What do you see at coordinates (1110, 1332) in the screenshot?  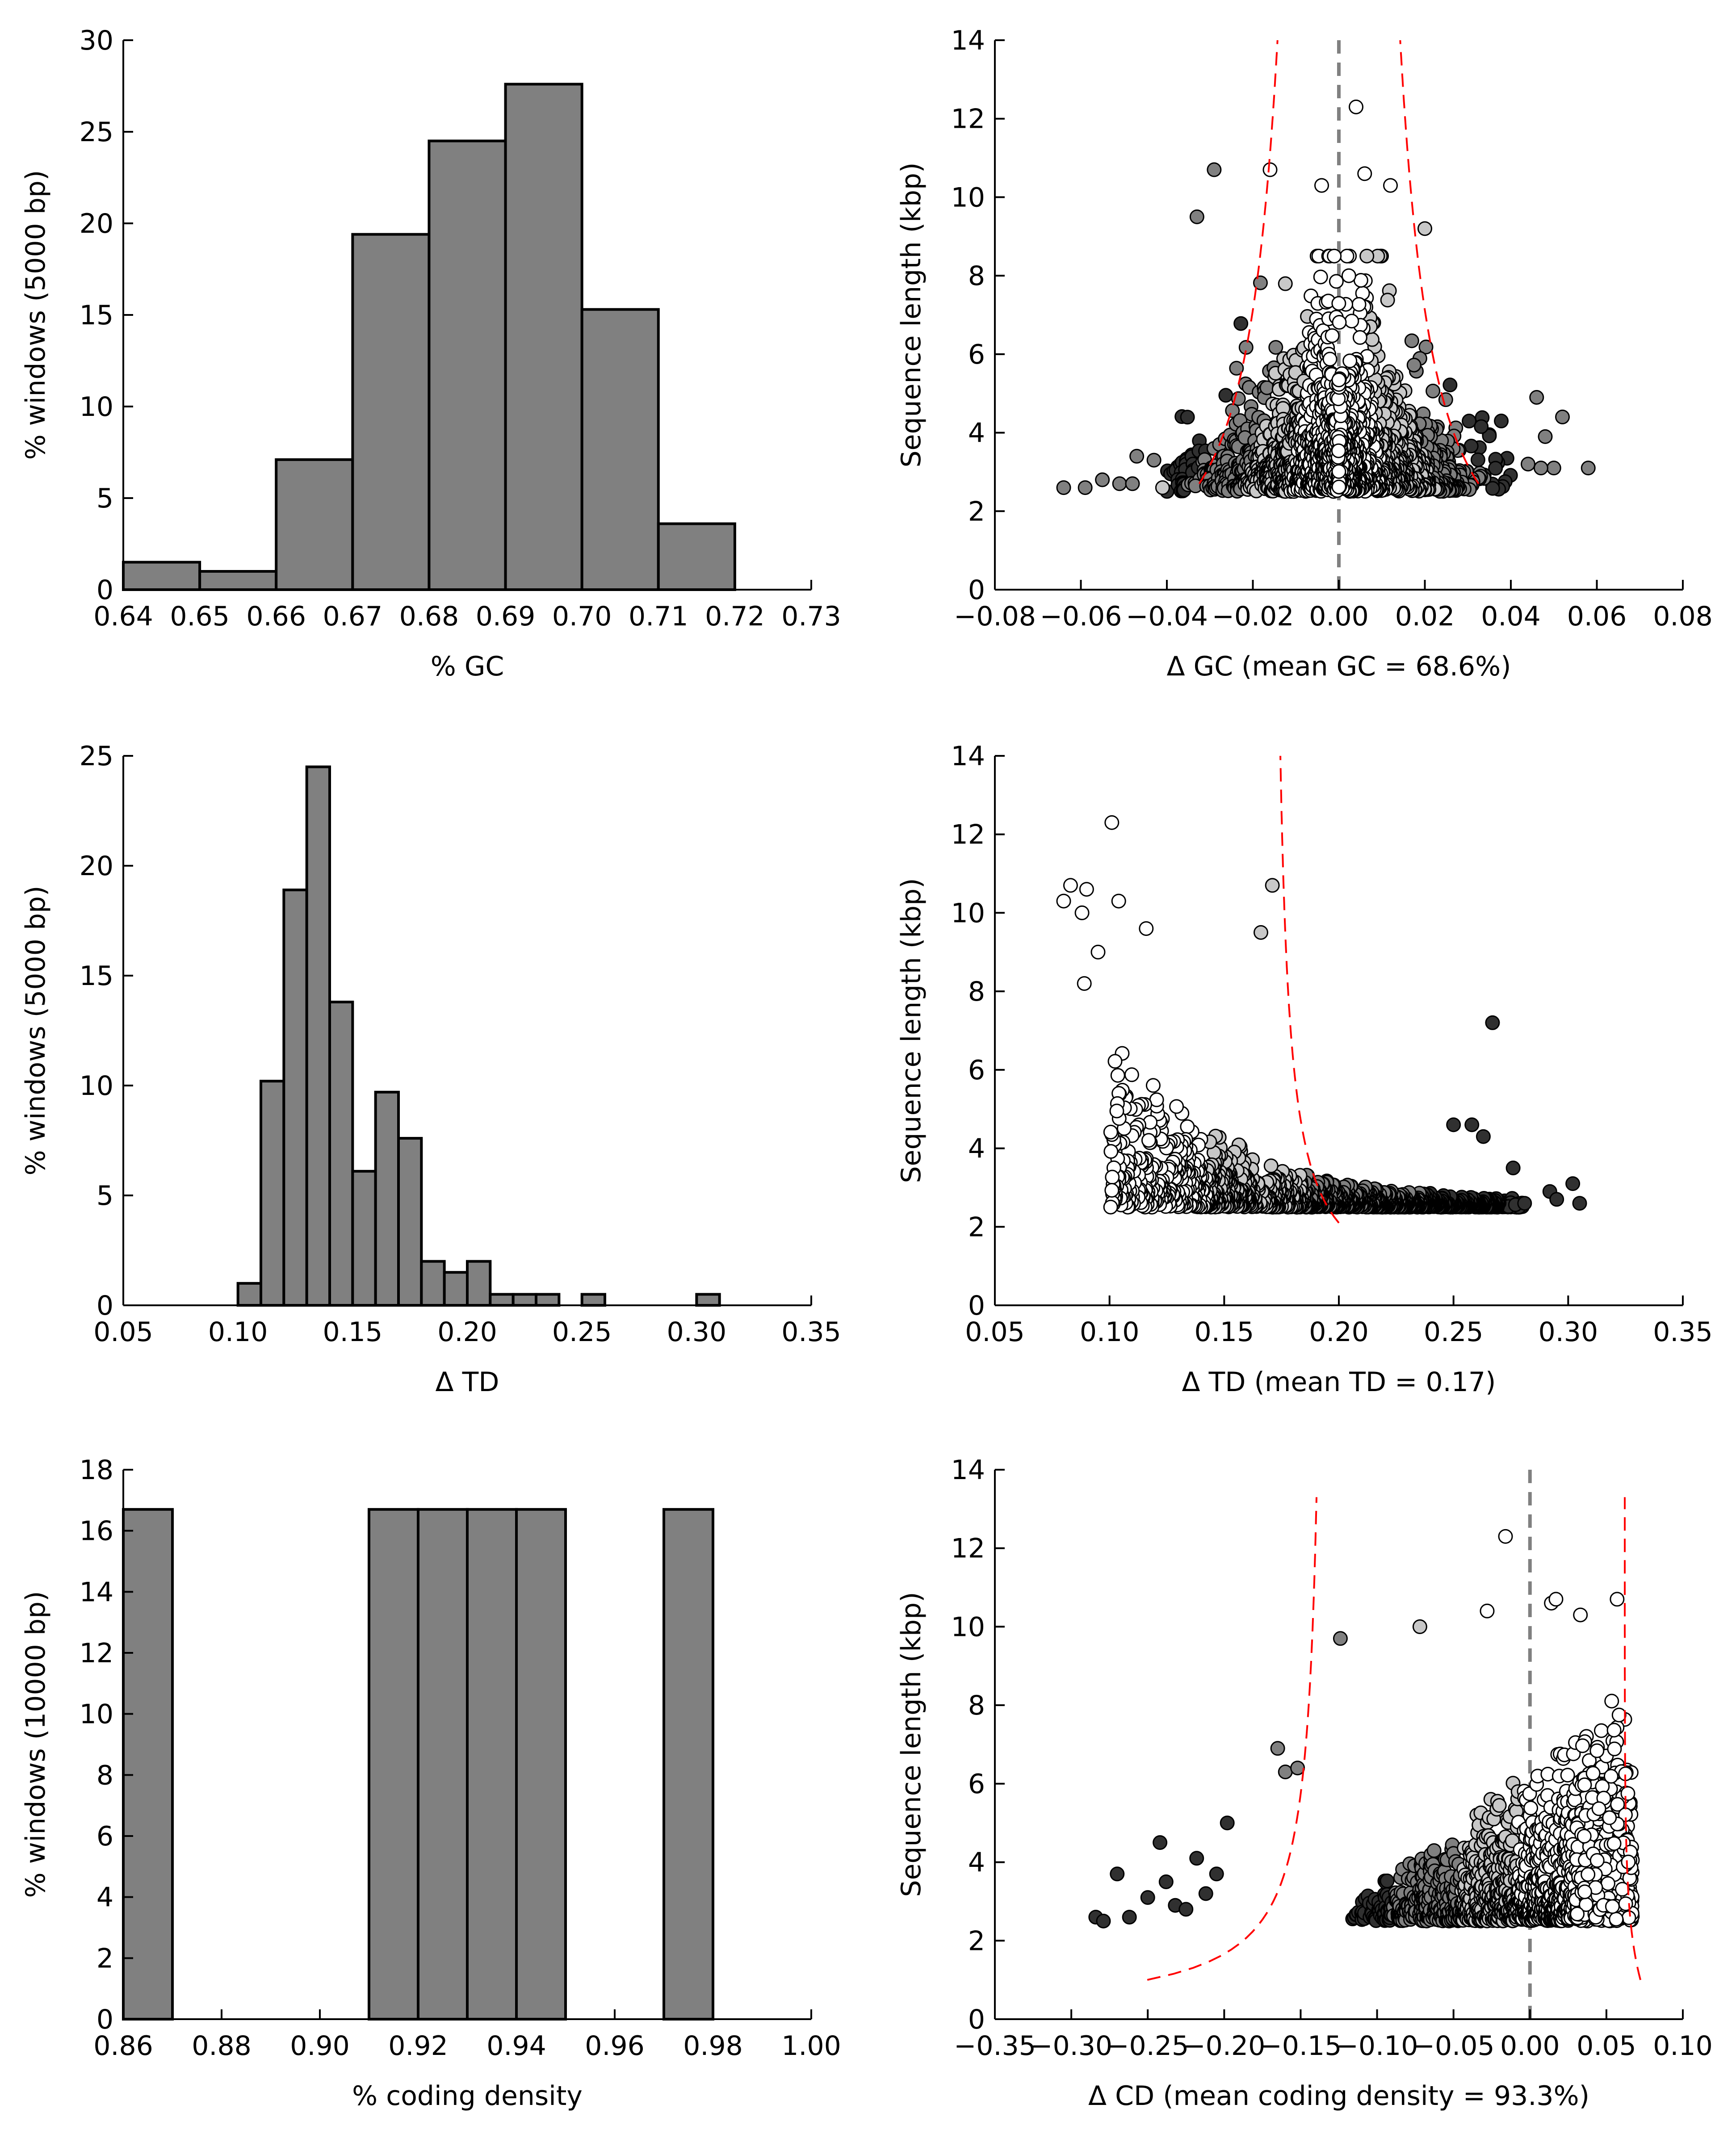 I see `td-scatter-x-tick-label: 0.10` at bounding box center [1110, 1332].